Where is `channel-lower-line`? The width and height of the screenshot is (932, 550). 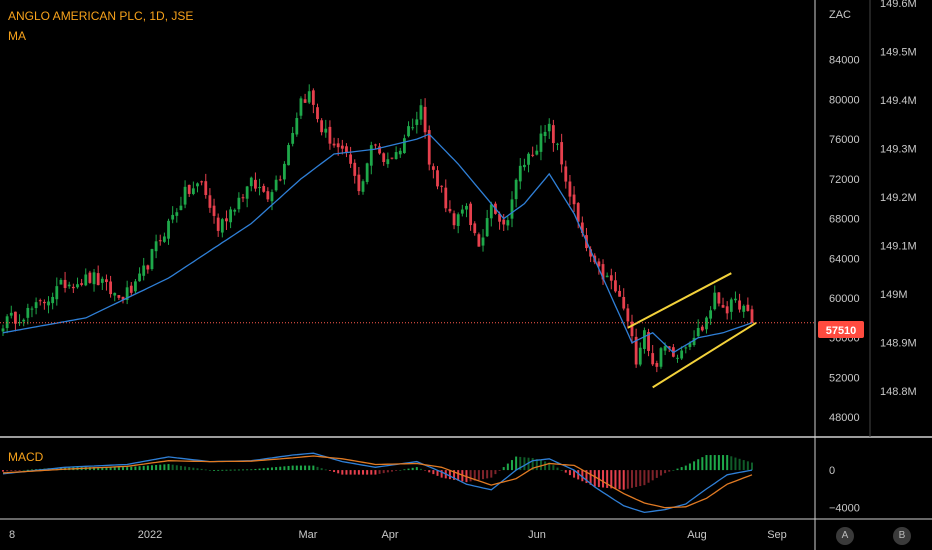 channel-lower-line is located at coordinates (704, 355).